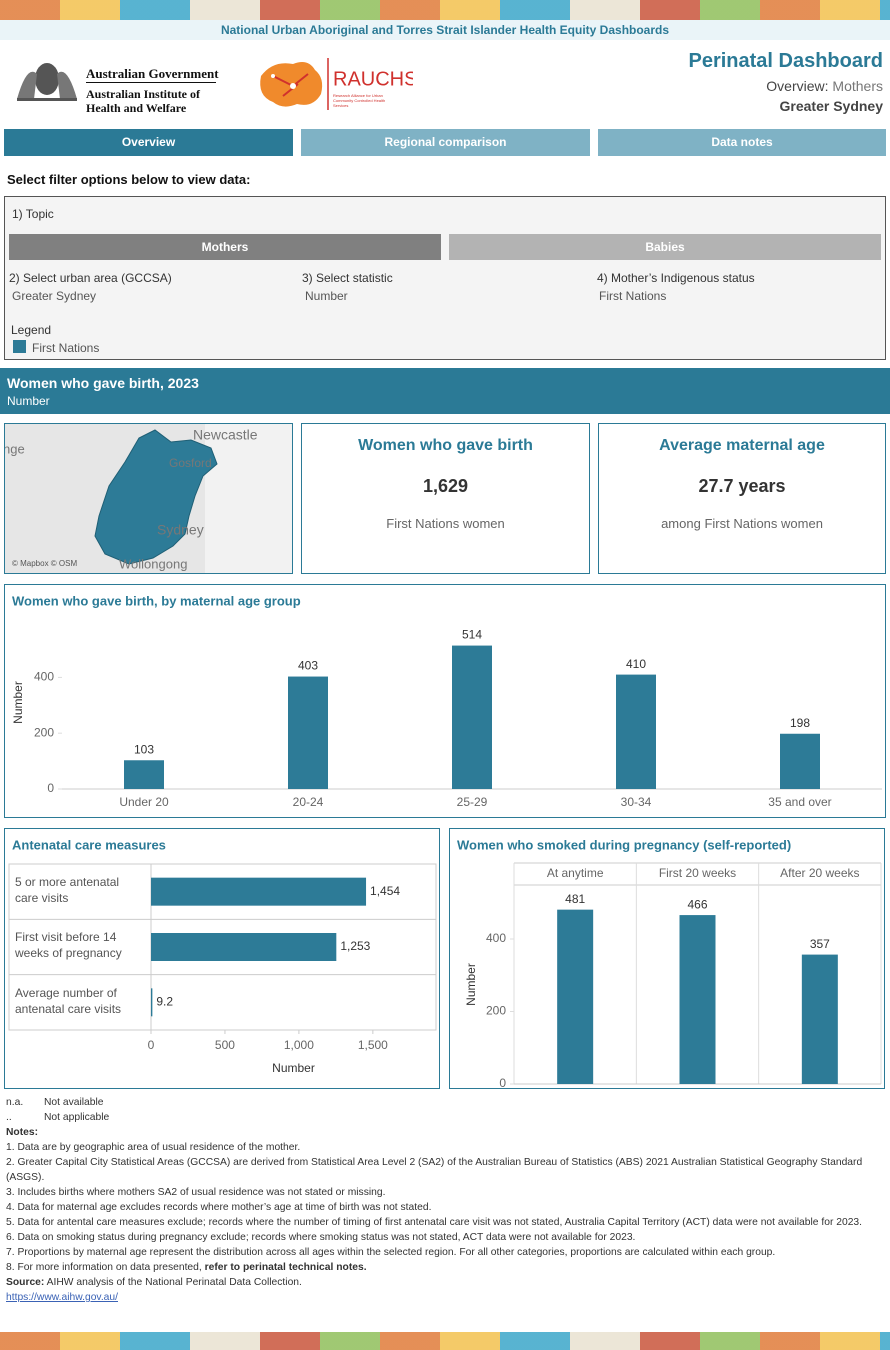 This screenshot has height=1350, width=890. I want to click on topic-button: Babies, so click(665, 247).